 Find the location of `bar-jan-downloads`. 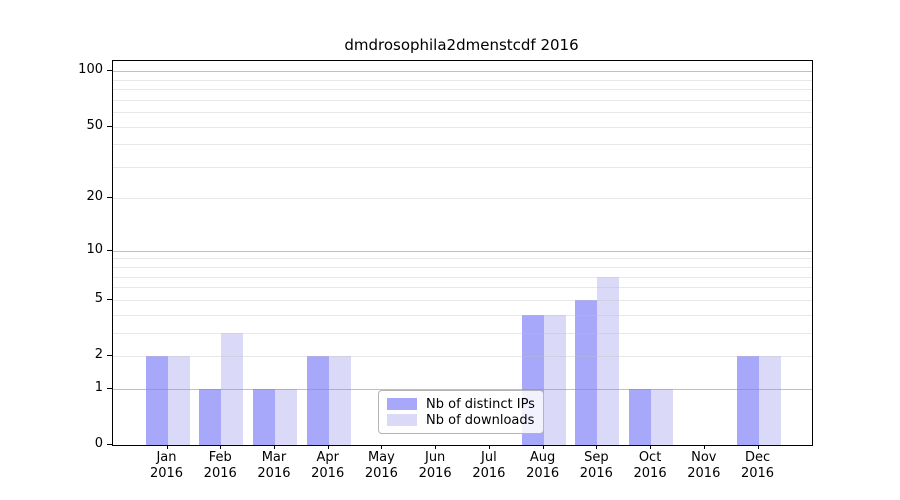

bar-jan-downloads is located at coordinates (178, 400).